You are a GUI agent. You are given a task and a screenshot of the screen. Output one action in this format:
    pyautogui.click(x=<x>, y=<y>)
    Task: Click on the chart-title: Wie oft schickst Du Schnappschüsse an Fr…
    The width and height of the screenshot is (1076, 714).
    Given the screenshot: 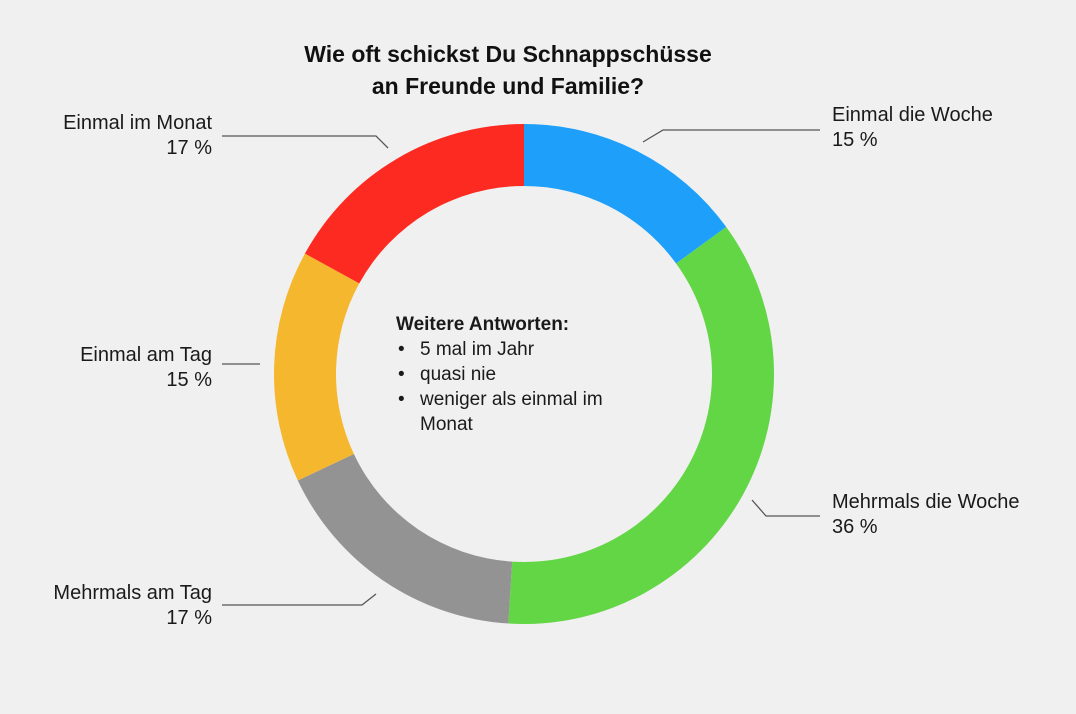 What is the action you would take?
    pyautogui.click(x=508, y=70)
    